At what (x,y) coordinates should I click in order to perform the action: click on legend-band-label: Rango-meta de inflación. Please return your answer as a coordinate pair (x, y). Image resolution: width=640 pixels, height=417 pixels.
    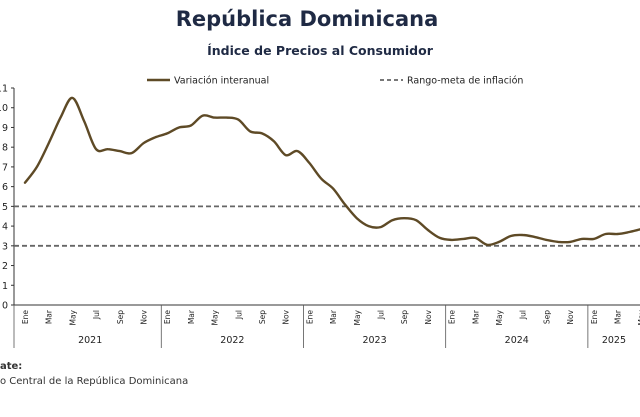
    Looking at the image, I should click on (465, 81).